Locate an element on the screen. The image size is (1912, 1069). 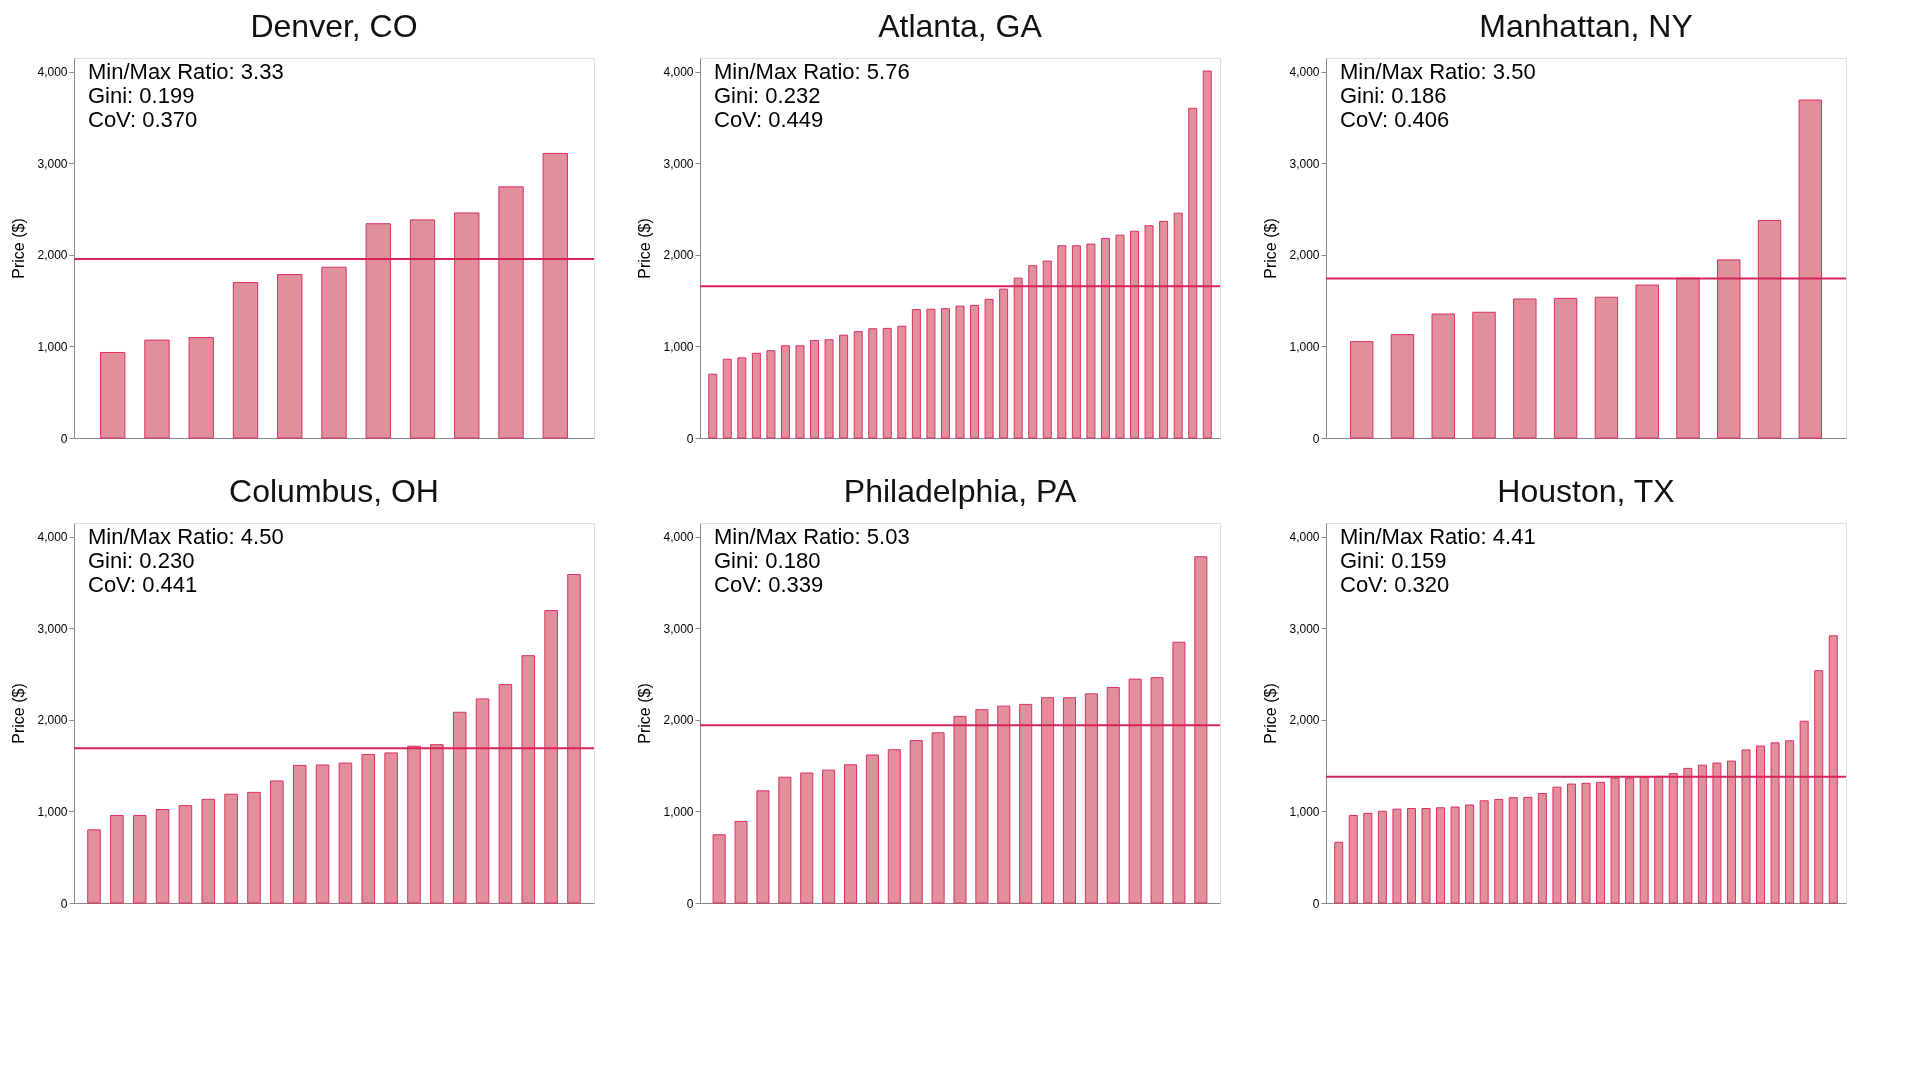
annotation: Gini: 0.180 is located at coordinates (767, 560).